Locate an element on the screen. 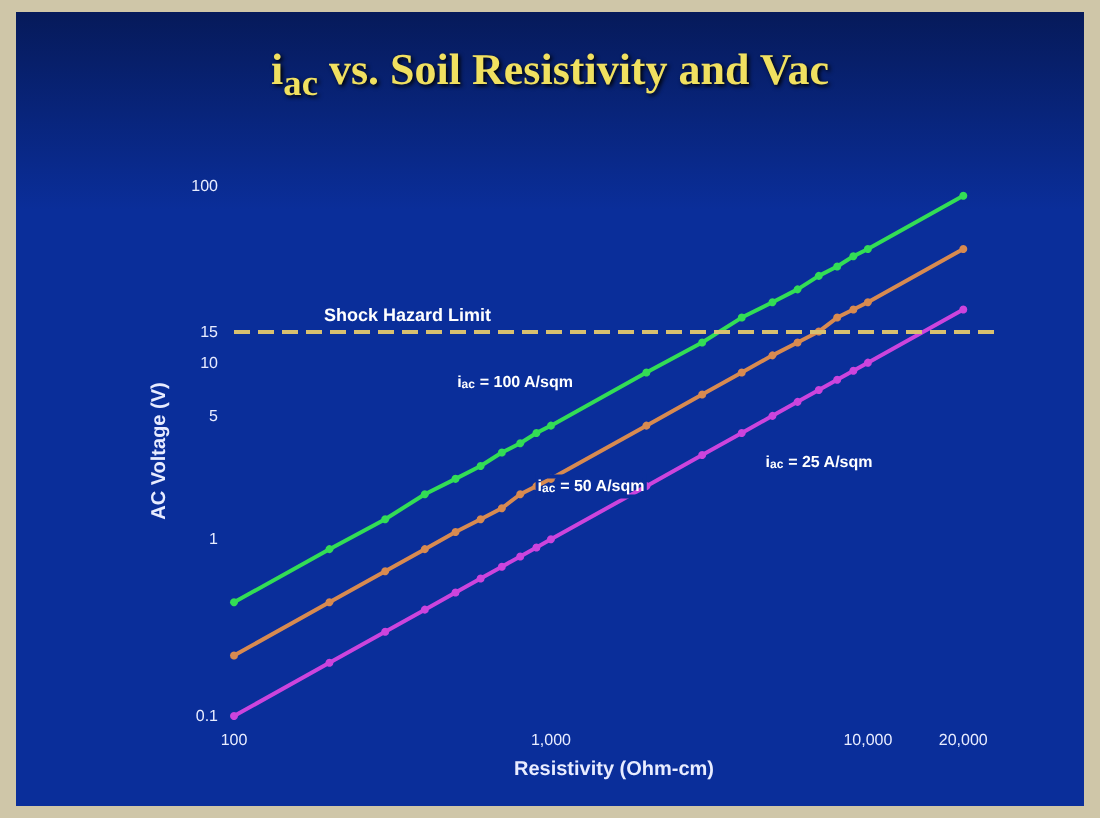 The image size is (1100, 818). chart-title: i$_{ac}$ vs. Soil Resistivity and Vac is located at coordinates (550, 74).